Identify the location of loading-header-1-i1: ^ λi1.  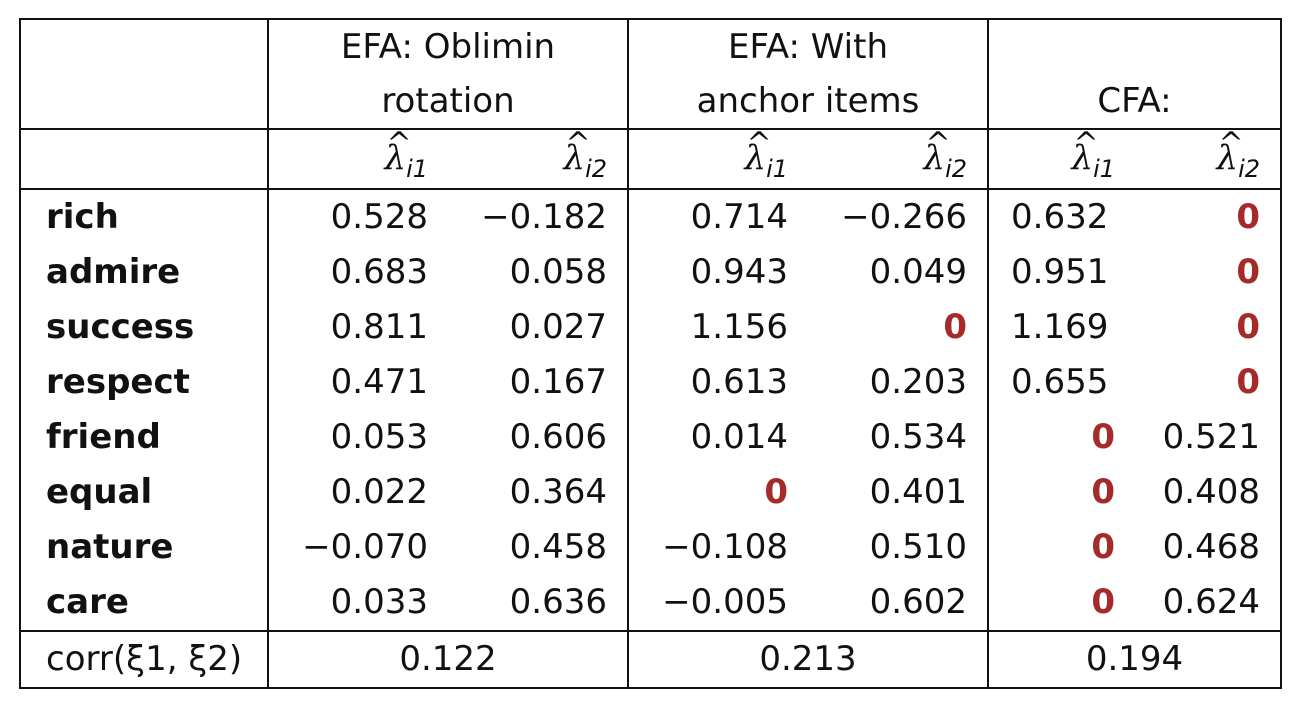
(358, 159).